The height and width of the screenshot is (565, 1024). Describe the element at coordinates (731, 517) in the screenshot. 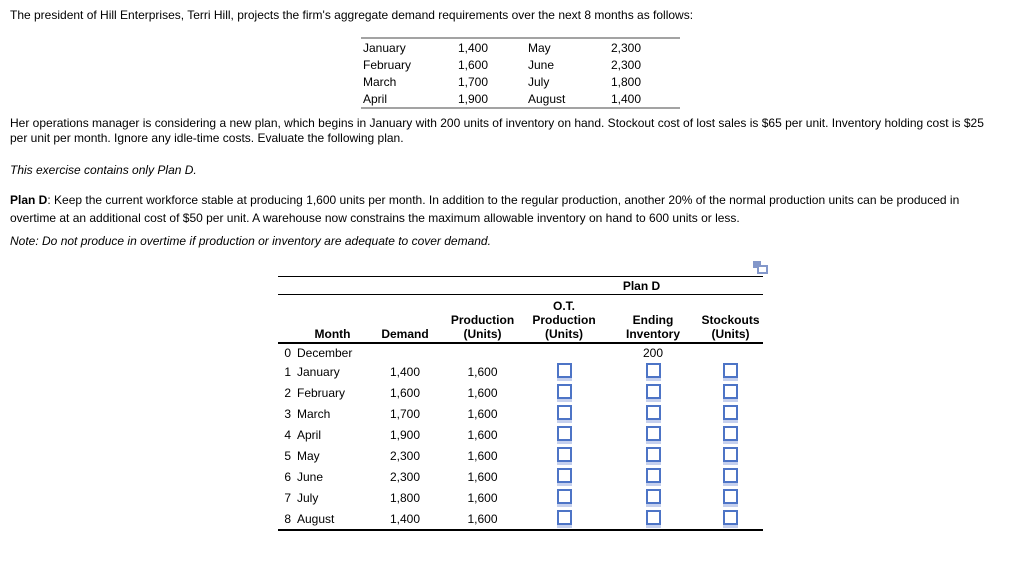

I see `stockouts-input-august` at that location.